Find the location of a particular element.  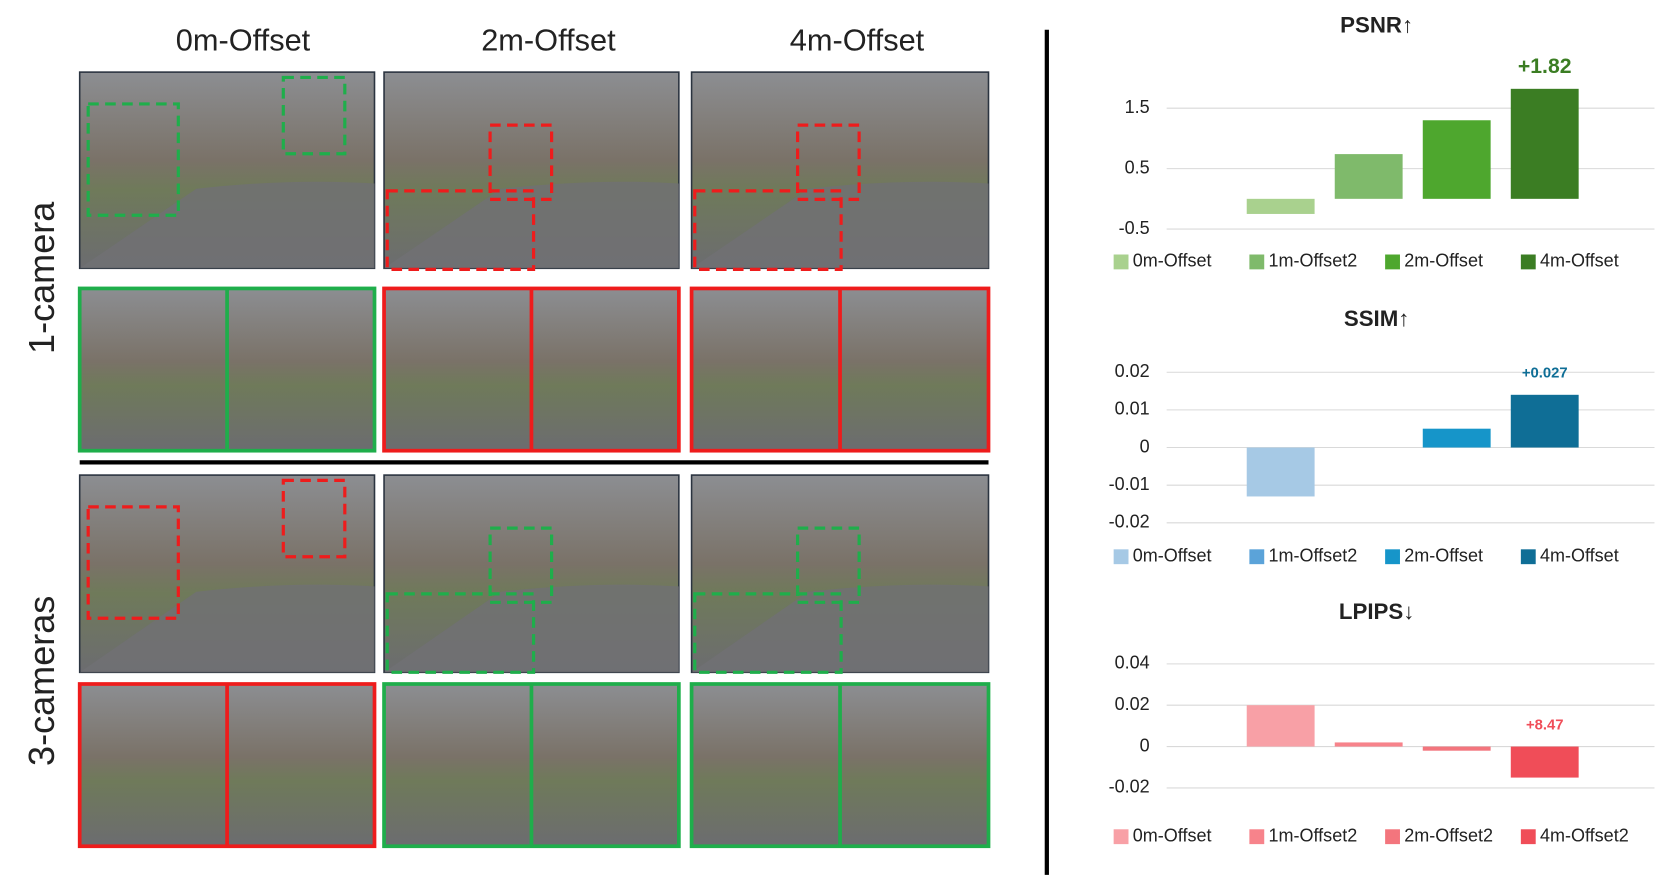

legend-label: 2m-Offset2 is located at coordinates (1448, 835).